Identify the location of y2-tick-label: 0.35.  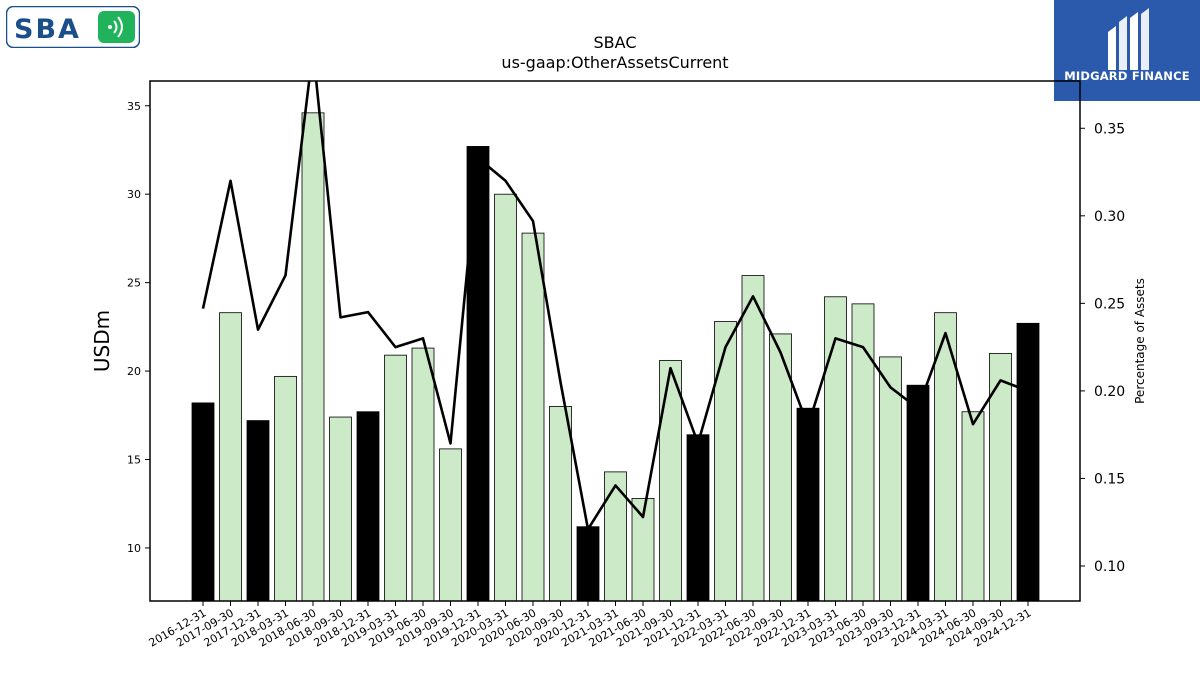
(1109, 129).